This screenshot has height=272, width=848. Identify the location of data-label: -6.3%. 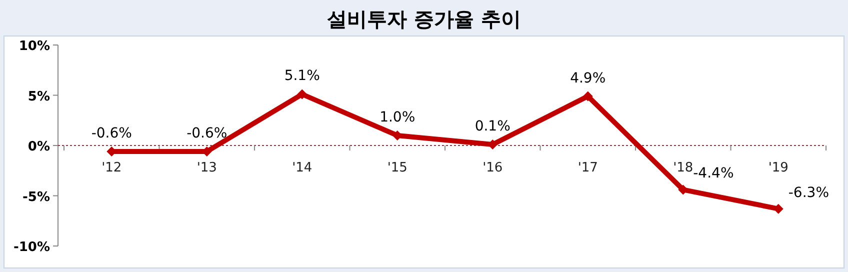
(808, 192).